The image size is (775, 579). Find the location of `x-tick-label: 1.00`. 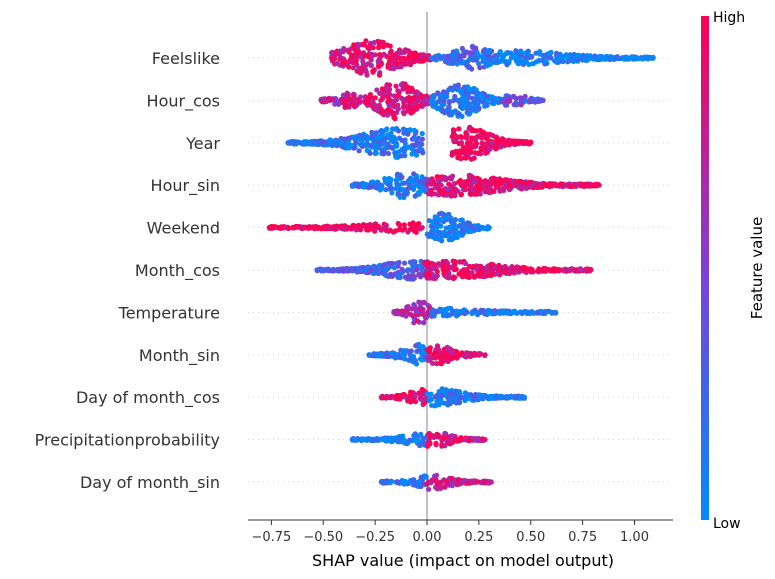

x-tick-label: 1.00 is located at coordinates (634, 537).